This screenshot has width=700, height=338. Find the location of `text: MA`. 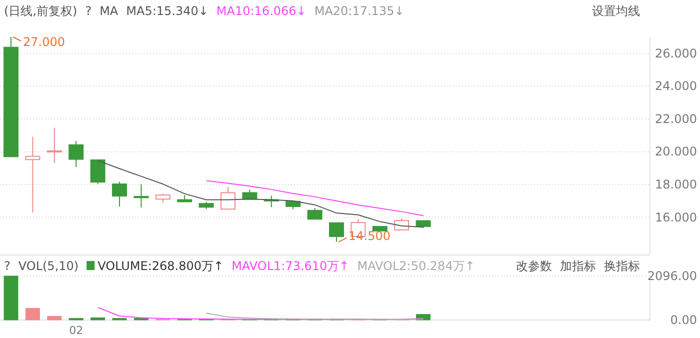

text: MA is located at coordinates (109, 11).